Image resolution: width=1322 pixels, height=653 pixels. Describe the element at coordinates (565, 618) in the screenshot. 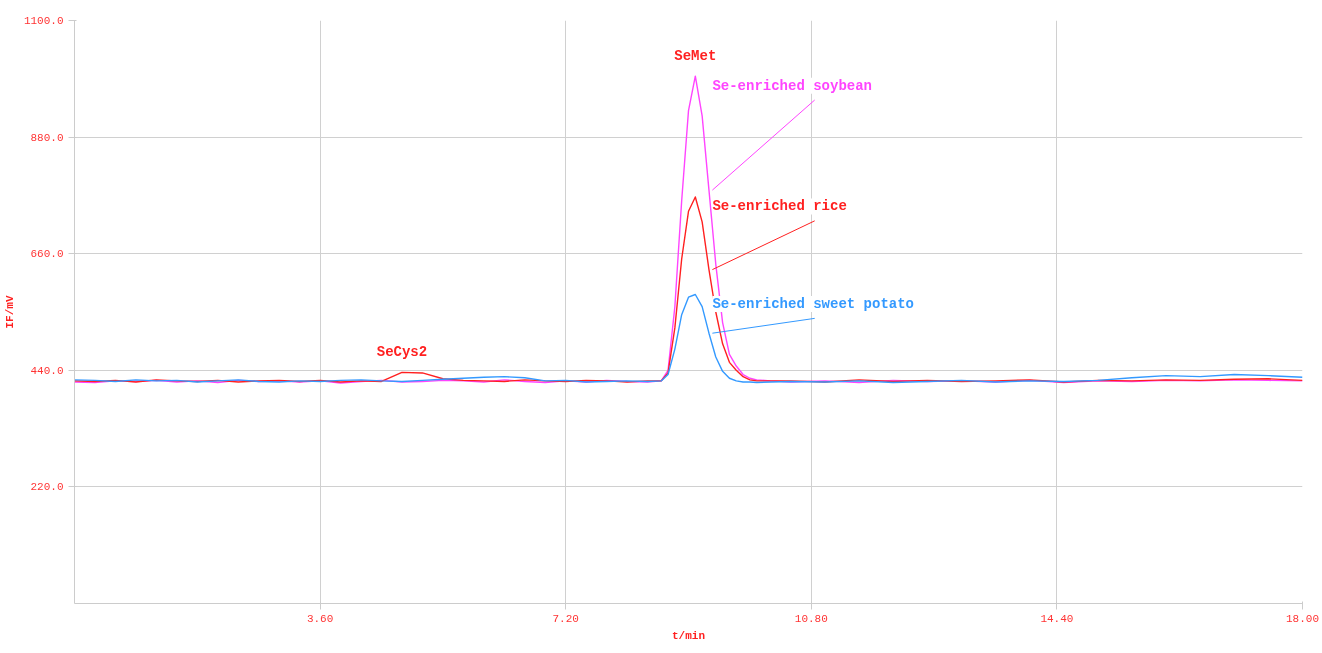

I see `x-tick-label: 7.20` at that location.